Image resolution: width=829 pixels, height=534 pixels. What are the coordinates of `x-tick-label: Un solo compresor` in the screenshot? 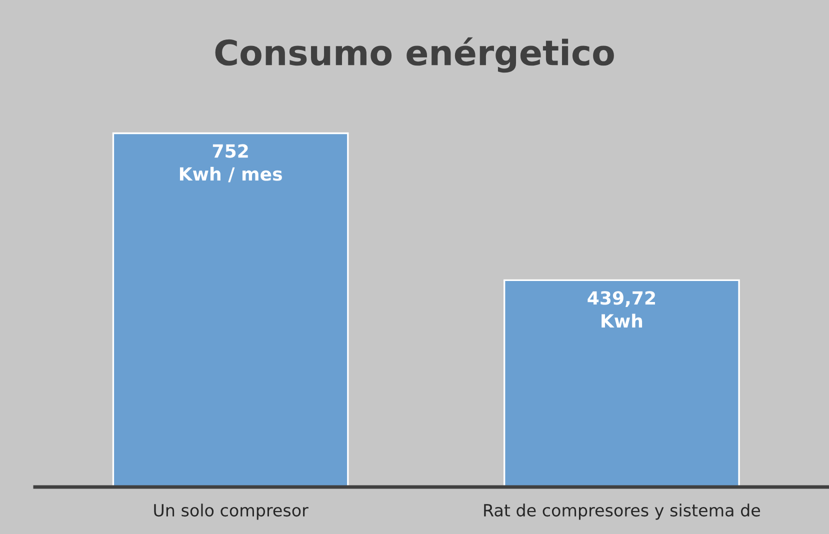 It's located at (231, 512).